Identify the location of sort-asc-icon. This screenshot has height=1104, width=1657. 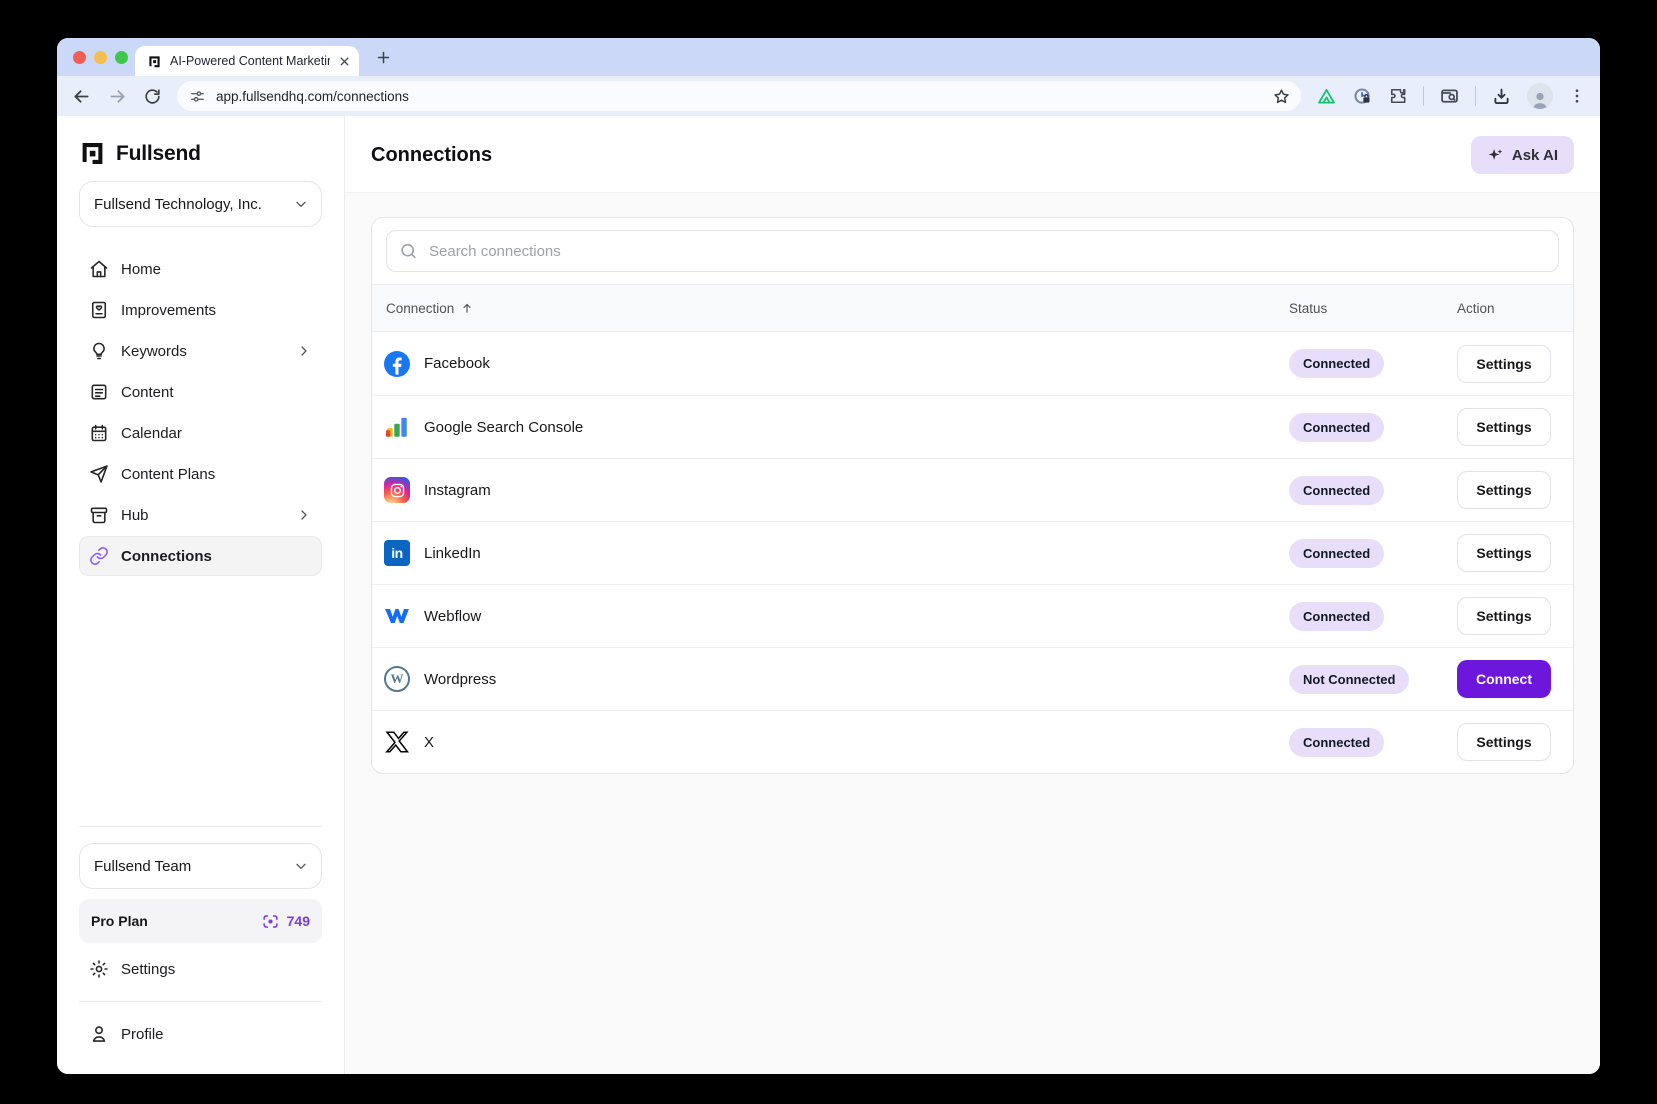
(467, 308).